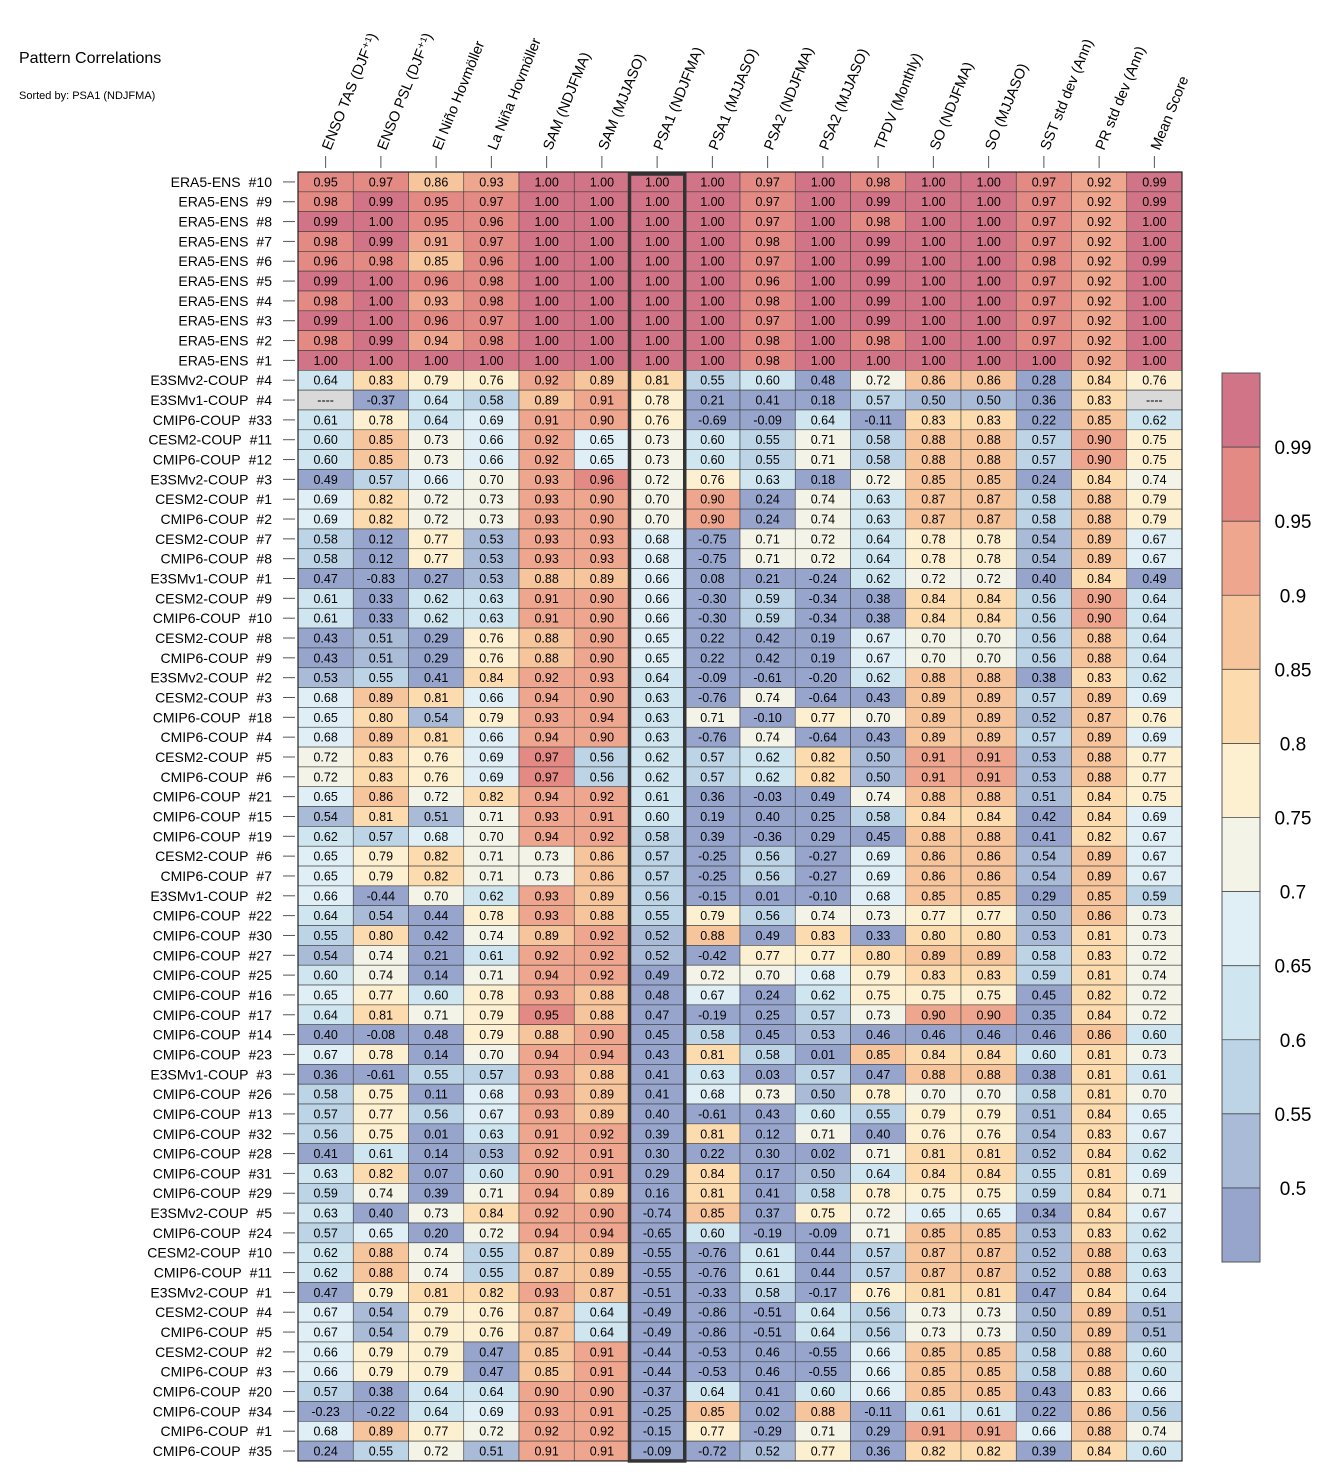 The height and width of the screenshot is (1484, 1333). What do you see at coordinates (546, 500) in the screenshot?
I see `cell-value: 0.93` at bounding box center [546, 500].